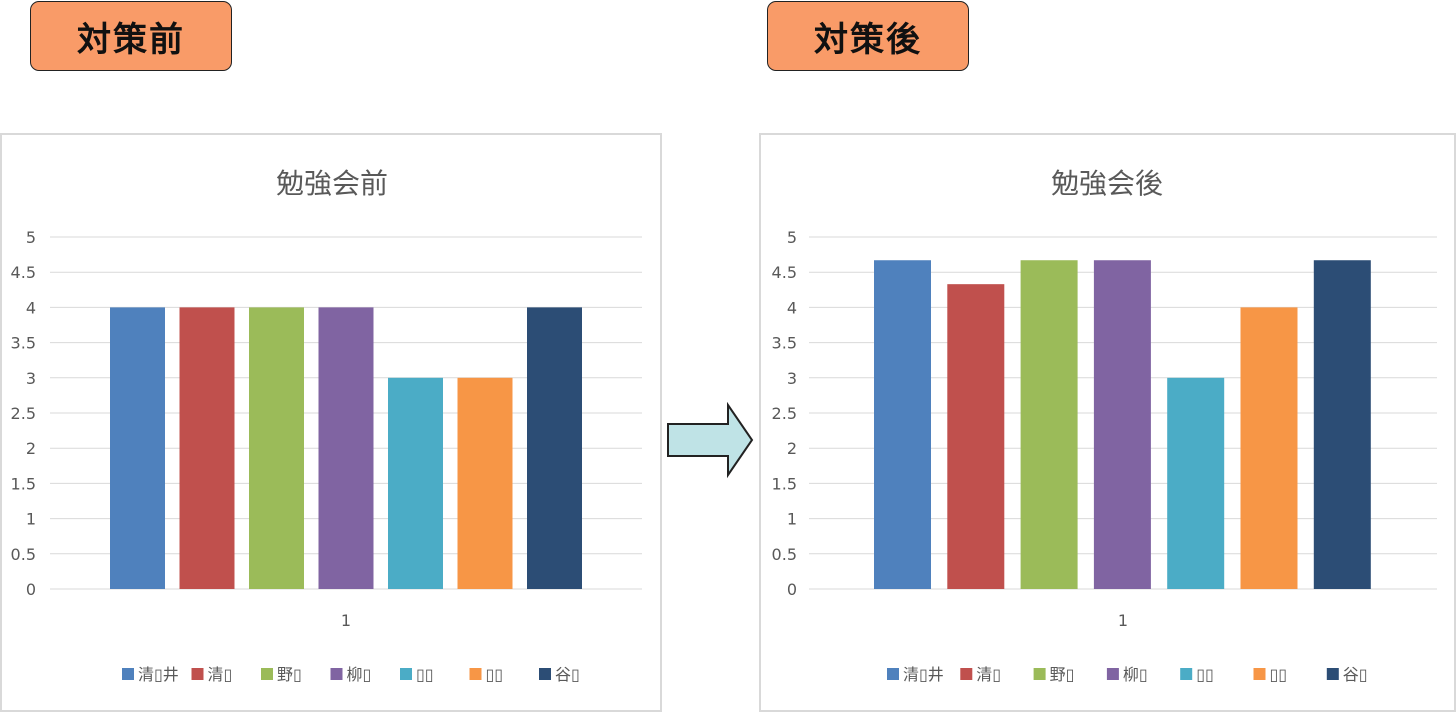 Image resolution: width=1456 pixels, height=712 pixels. What do you see at coordinates (131, 36) in the screenshot?
I see `before-header: 対策前` at bounding box center [131, 36].